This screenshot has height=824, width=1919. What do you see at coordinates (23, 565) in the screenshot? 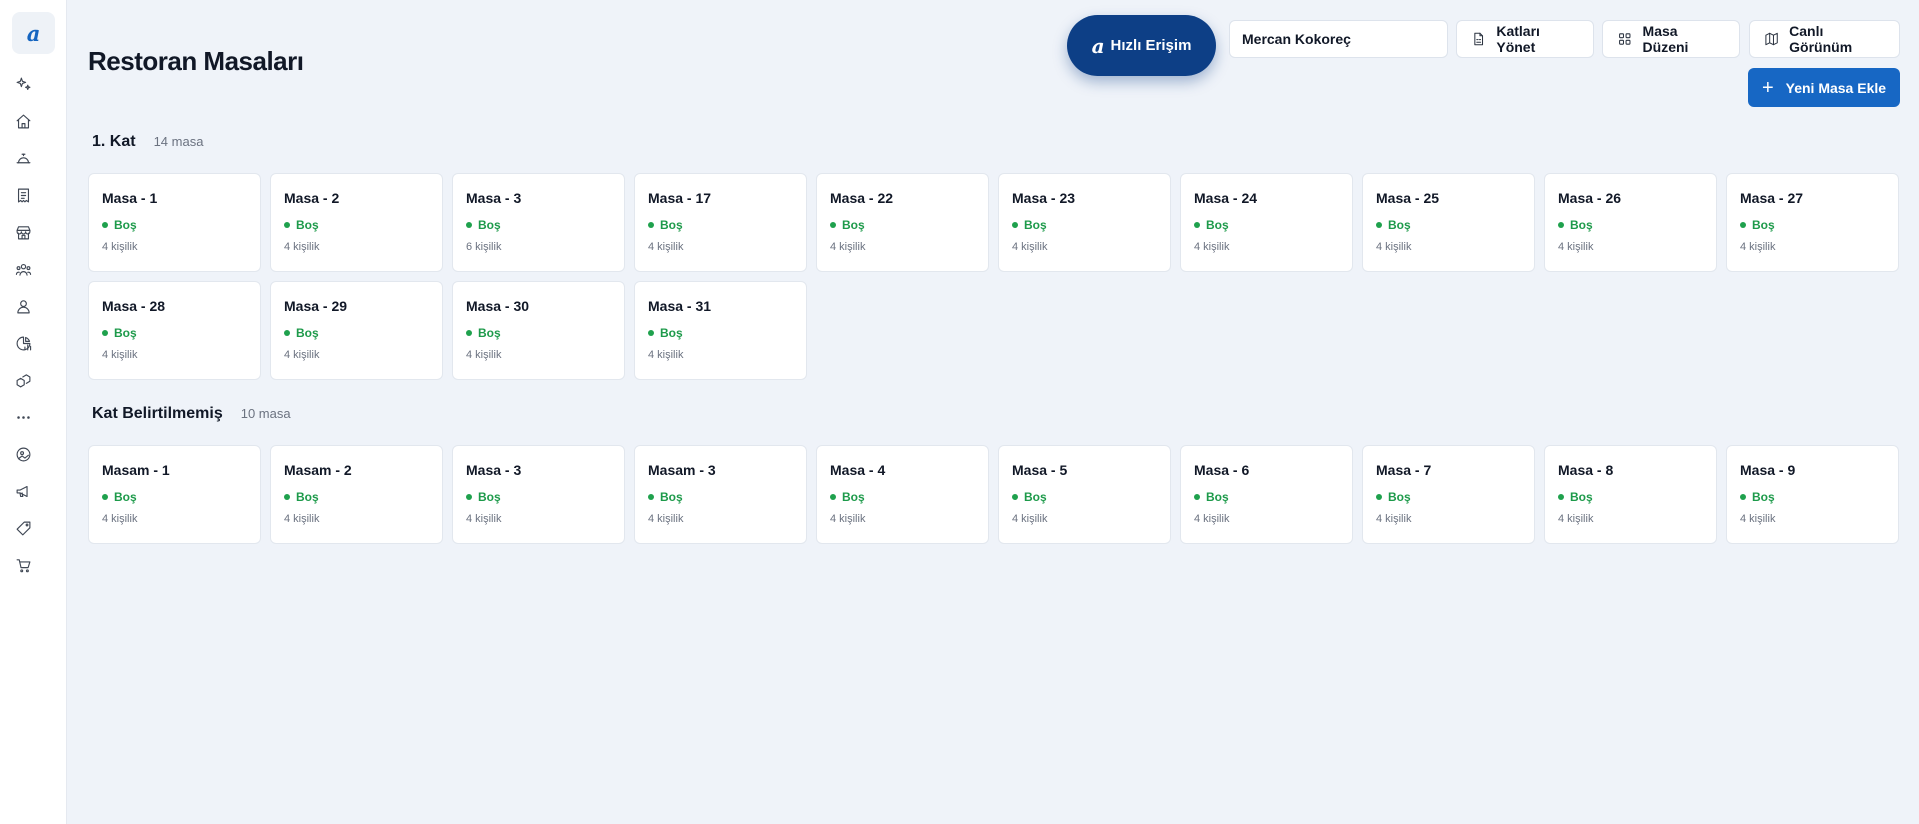
I see `cart-icon` at bounding box center [23, 565].